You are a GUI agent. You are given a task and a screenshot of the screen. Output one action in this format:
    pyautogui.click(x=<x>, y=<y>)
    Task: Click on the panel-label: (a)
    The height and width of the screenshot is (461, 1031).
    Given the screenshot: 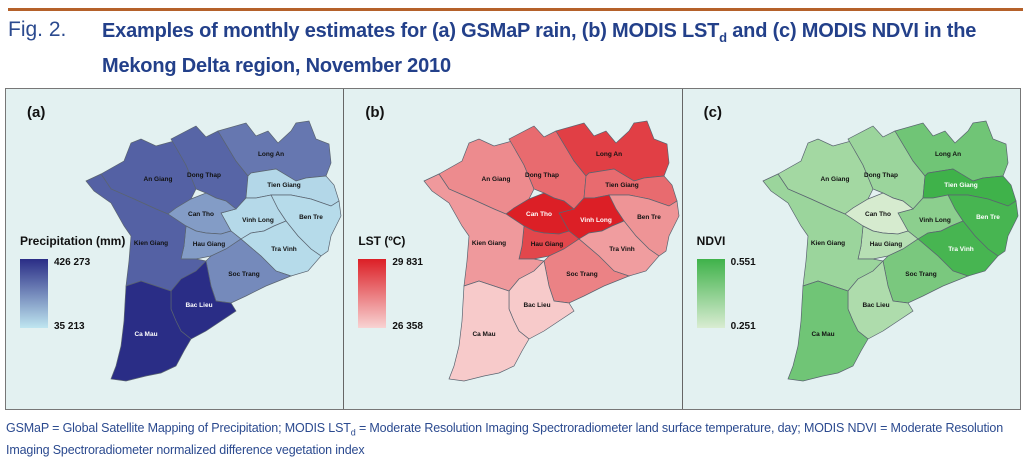 What is the action you would take?
    pyautogui.click(x=36, y=112)
    